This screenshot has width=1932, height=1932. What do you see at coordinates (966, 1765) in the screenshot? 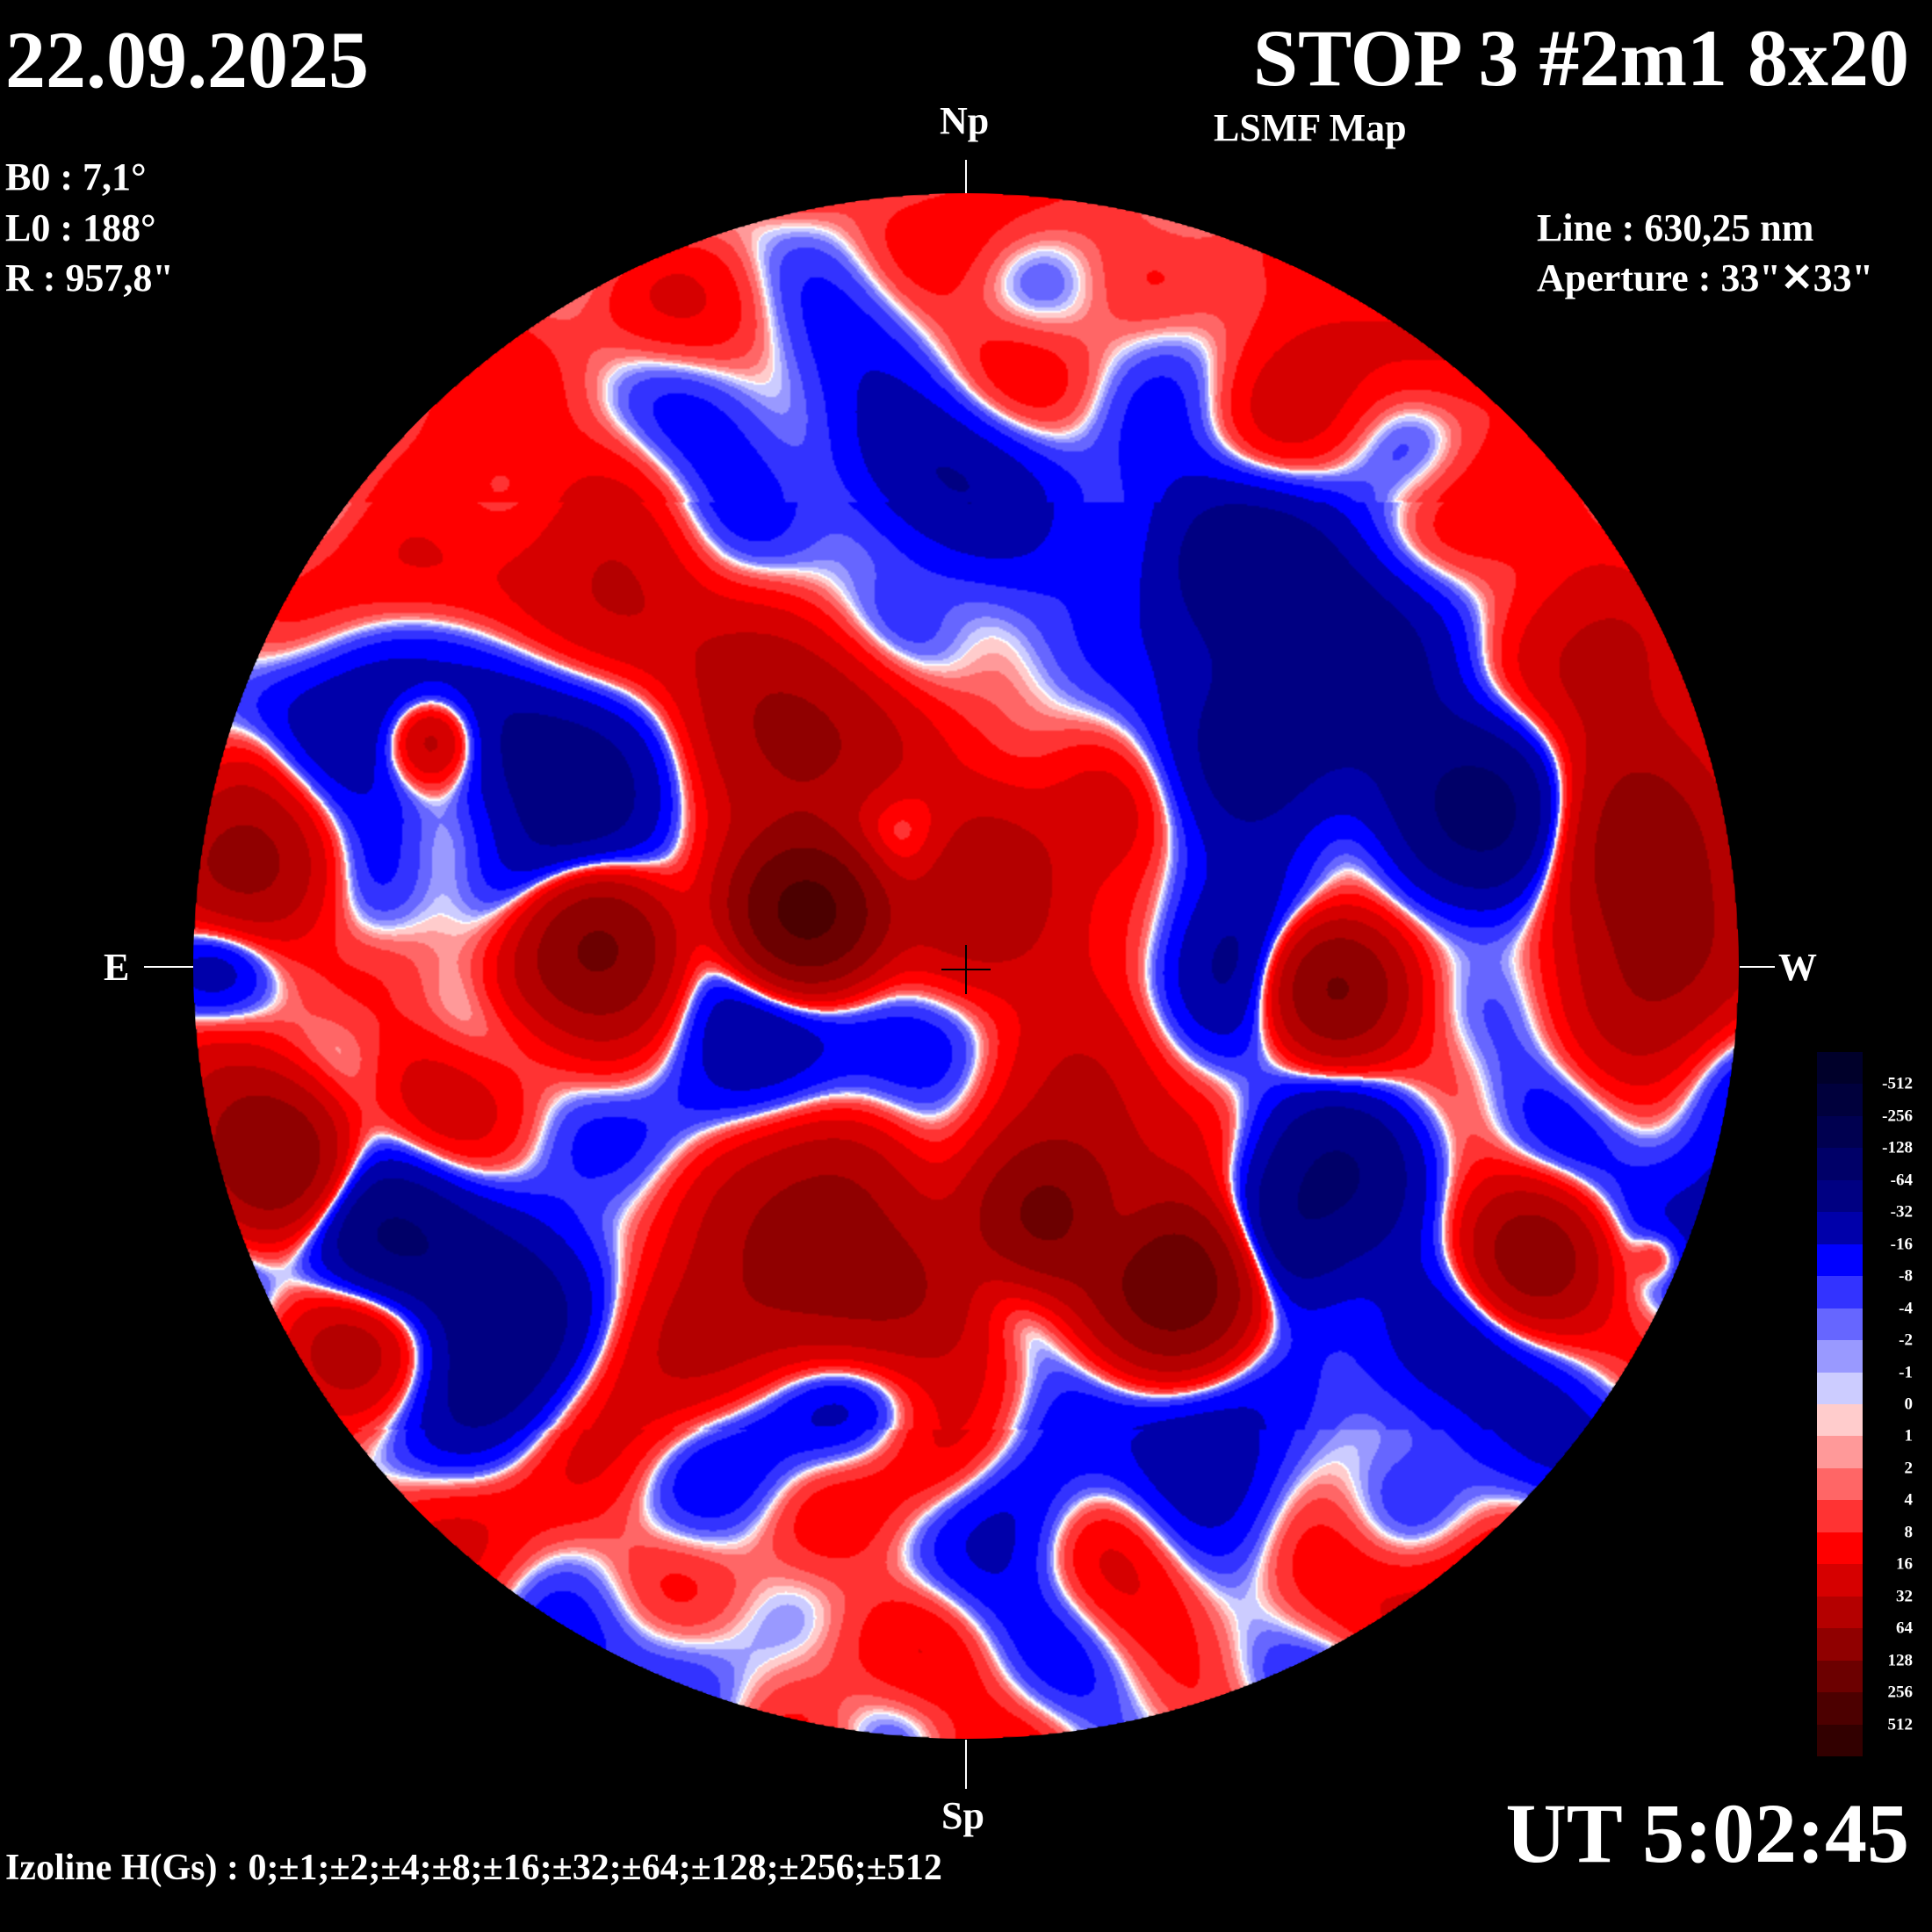
I see `south-tick` at bounding box center [966, 1765].